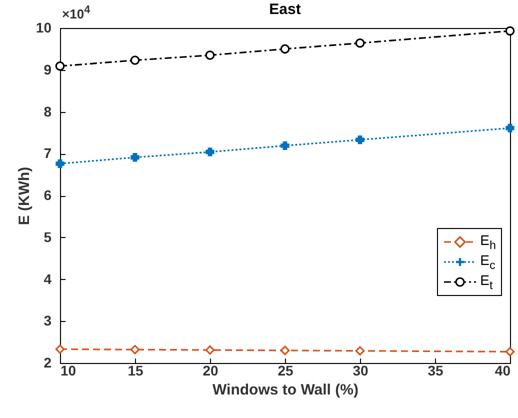  What do you see at coordinates (48, 195) in the screenshot?
I see `y-tick-label: 6` at bounding box center [48, 195].